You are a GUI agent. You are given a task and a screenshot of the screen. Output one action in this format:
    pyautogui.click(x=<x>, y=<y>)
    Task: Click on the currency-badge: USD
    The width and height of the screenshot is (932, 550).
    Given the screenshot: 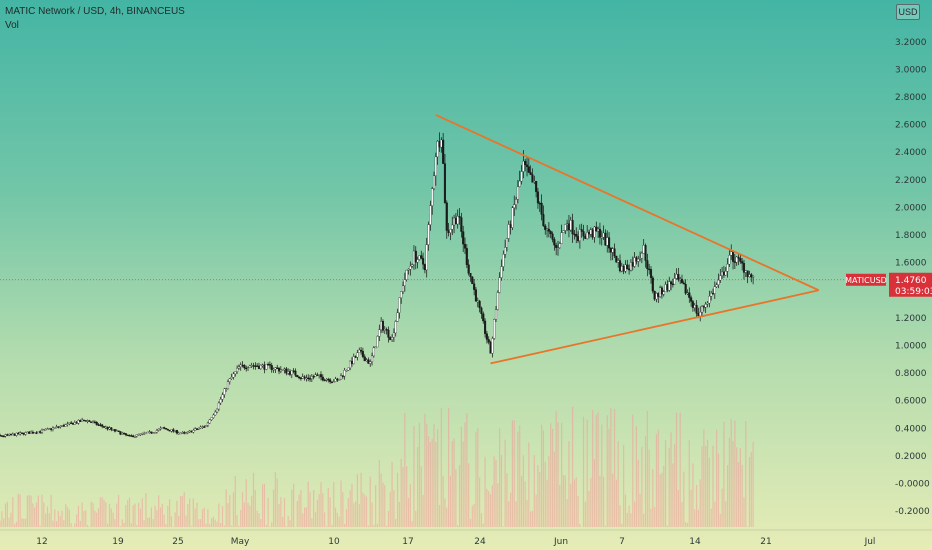 What is the action you would take?
    pyautogui.click(x=908, y=12)
    